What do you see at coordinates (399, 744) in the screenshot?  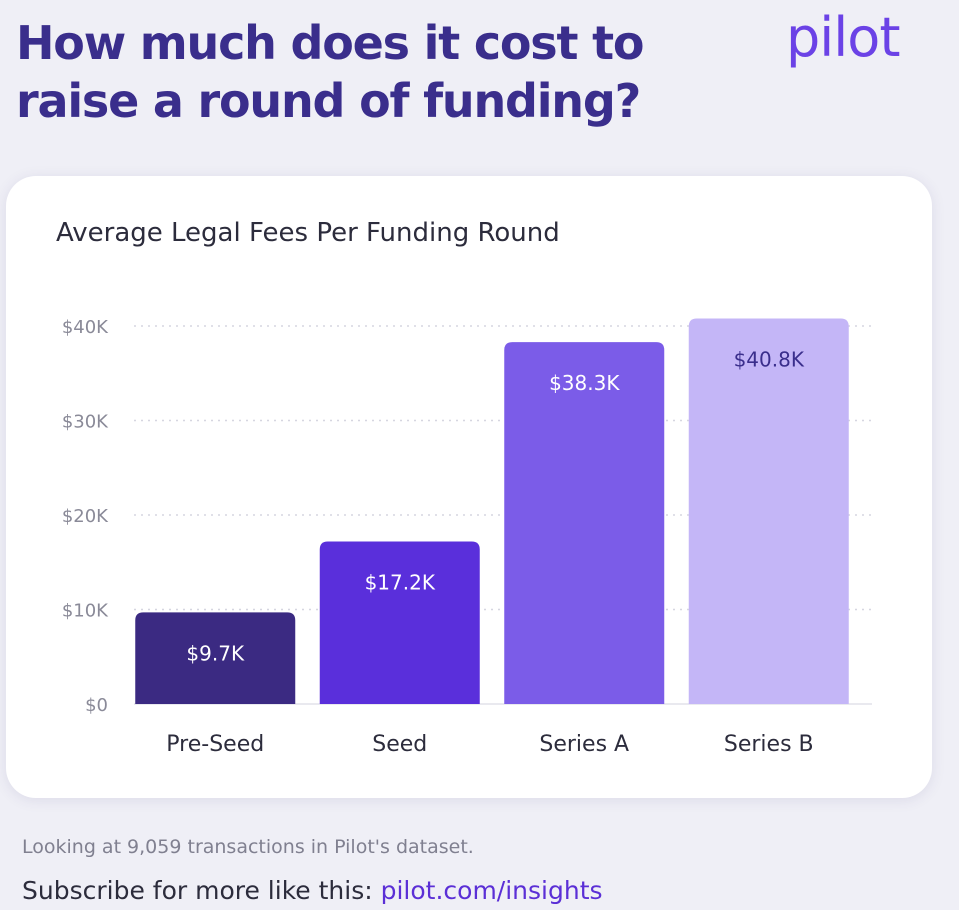 I see `x-tick-label: Seed` at bounding box center [399, 744].